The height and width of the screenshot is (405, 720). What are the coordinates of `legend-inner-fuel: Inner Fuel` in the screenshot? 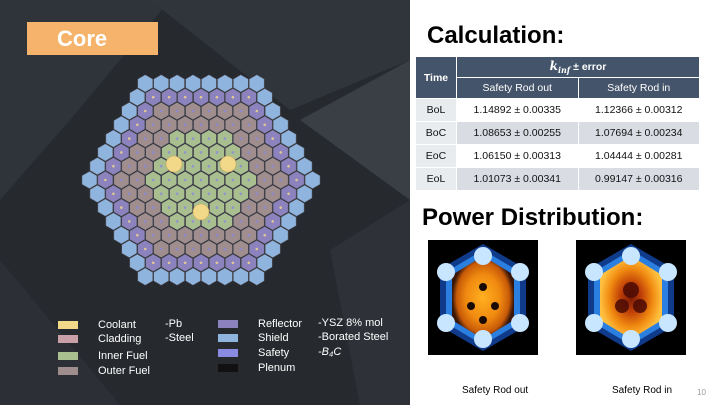 It's located at (103, 356).